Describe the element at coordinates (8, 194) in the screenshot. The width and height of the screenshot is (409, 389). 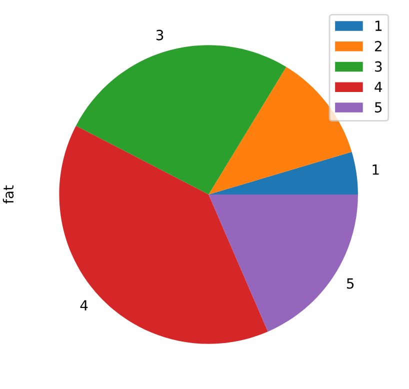
I see `text: fat` at that location.